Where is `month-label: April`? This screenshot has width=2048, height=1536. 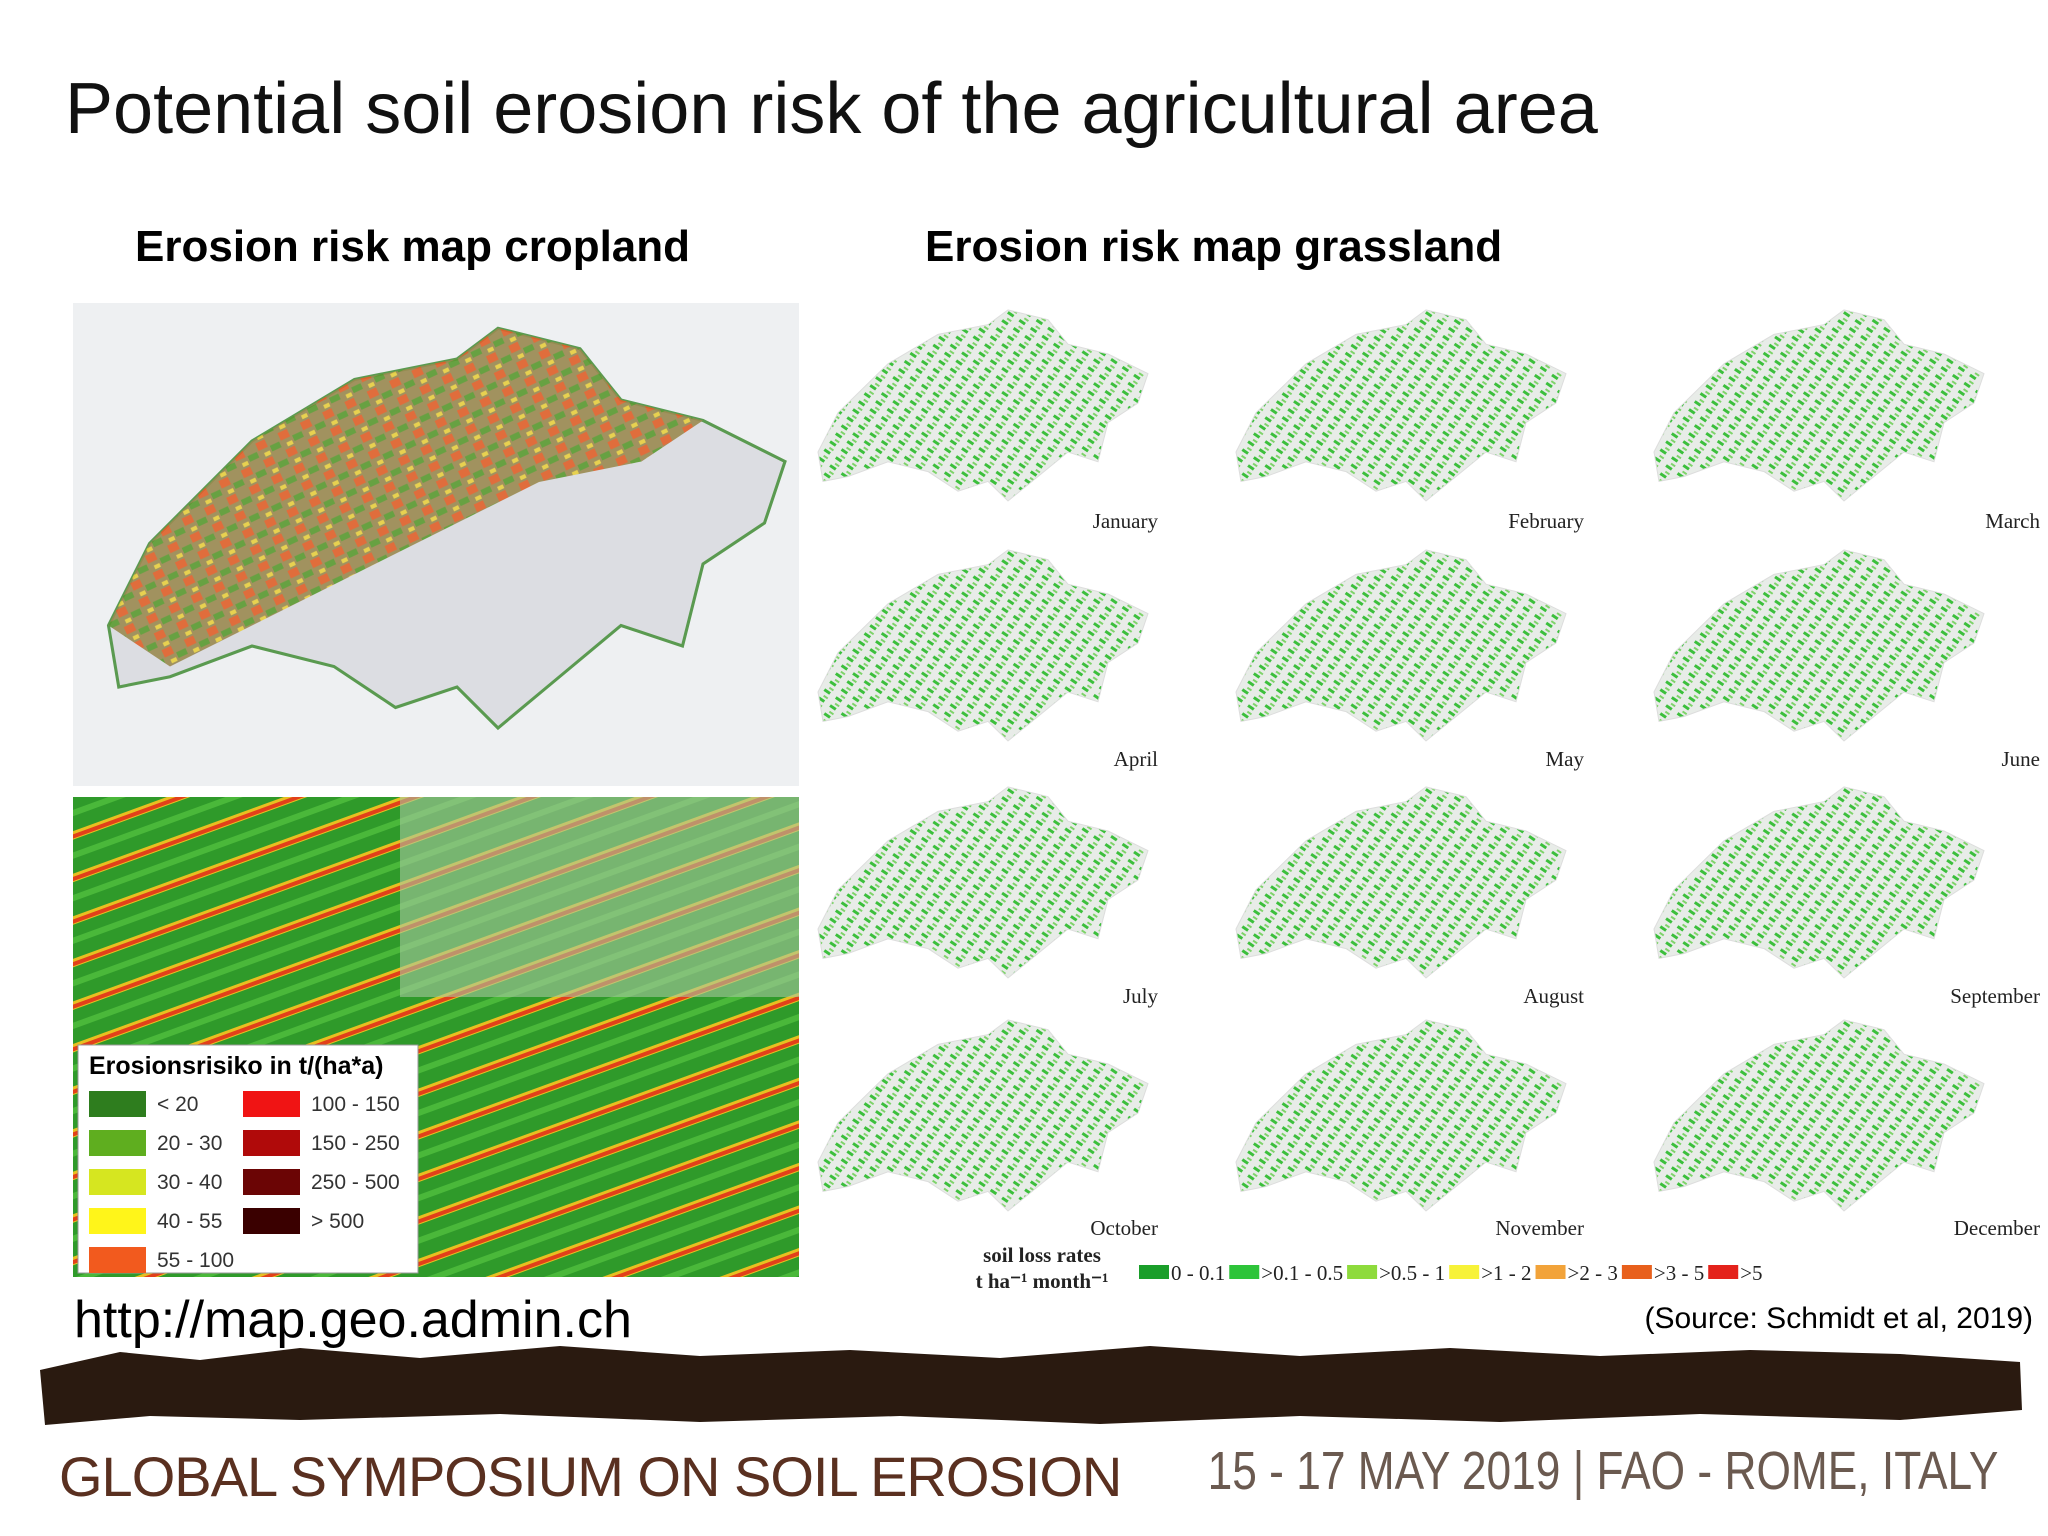
month-label: April is located at coordinates (1136, 759).